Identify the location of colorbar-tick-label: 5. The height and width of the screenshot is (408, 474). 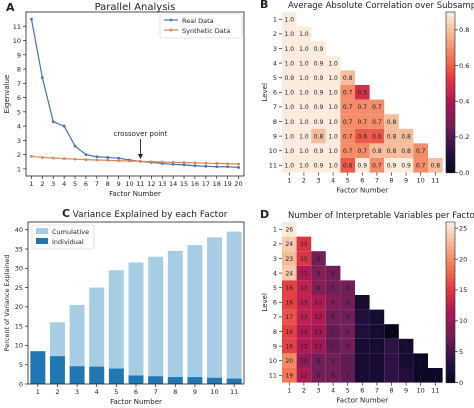
(461, 352).